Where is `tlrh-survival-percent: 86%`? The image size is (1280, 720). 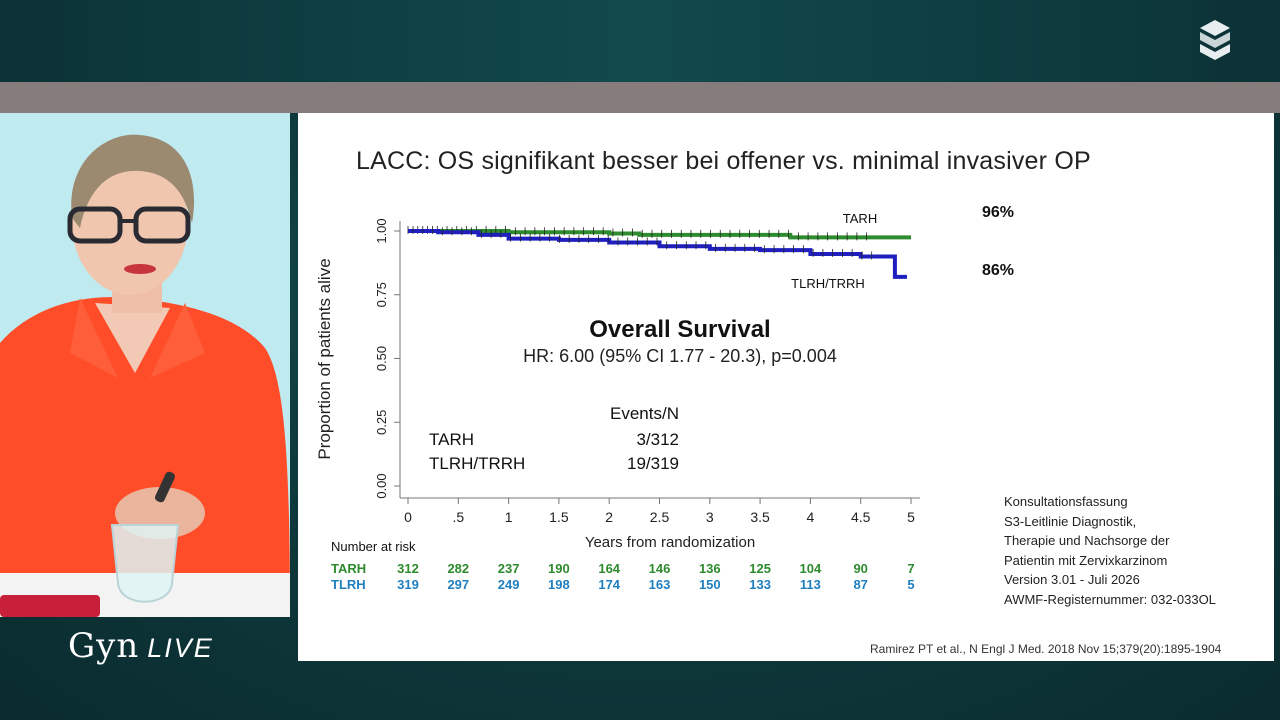 tlrh-survival-percent: 86% is located at coordinates (998, 270).